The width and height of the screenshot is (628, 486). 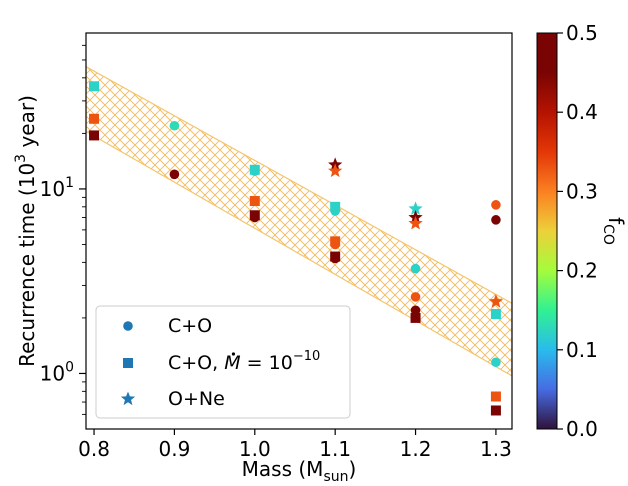 I want to click on x-tick-label: 1.0, so click(x=255, y=449).